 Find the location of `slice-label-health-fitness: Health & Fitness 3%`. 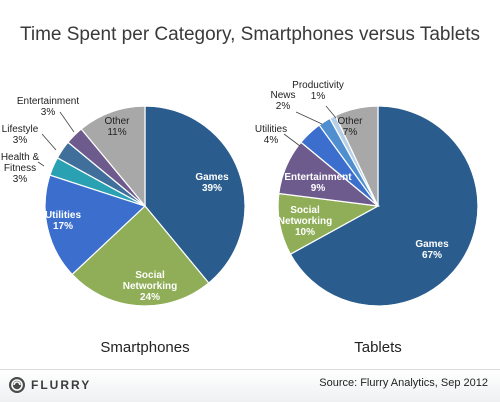

slice-label-health-fitness: Health & Fitness 3% is located at coordinates (20, 168).